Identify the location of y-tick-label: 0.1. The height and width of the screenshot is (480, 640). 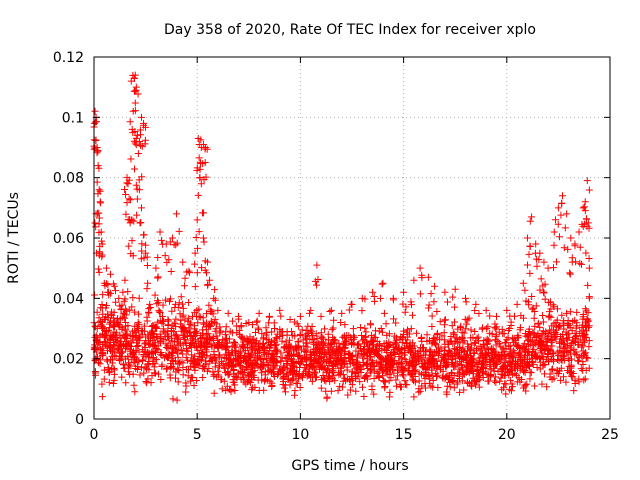
(73, 118).